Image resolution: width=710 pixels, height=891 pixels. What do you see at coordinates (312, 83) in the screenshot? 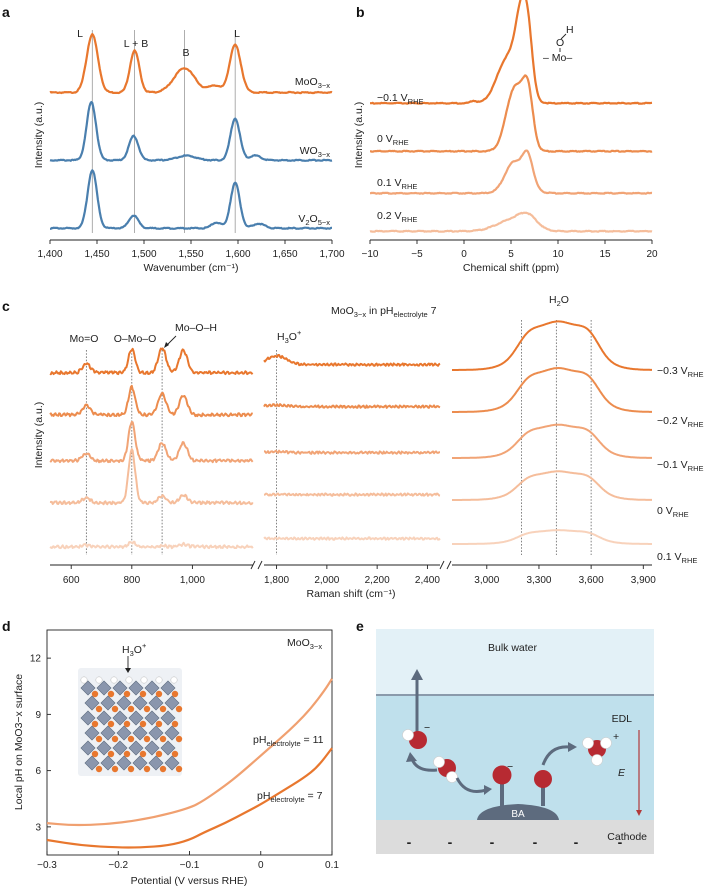
I see `a-series-label-1: MoO3−x` at bounding box center [312, 83].